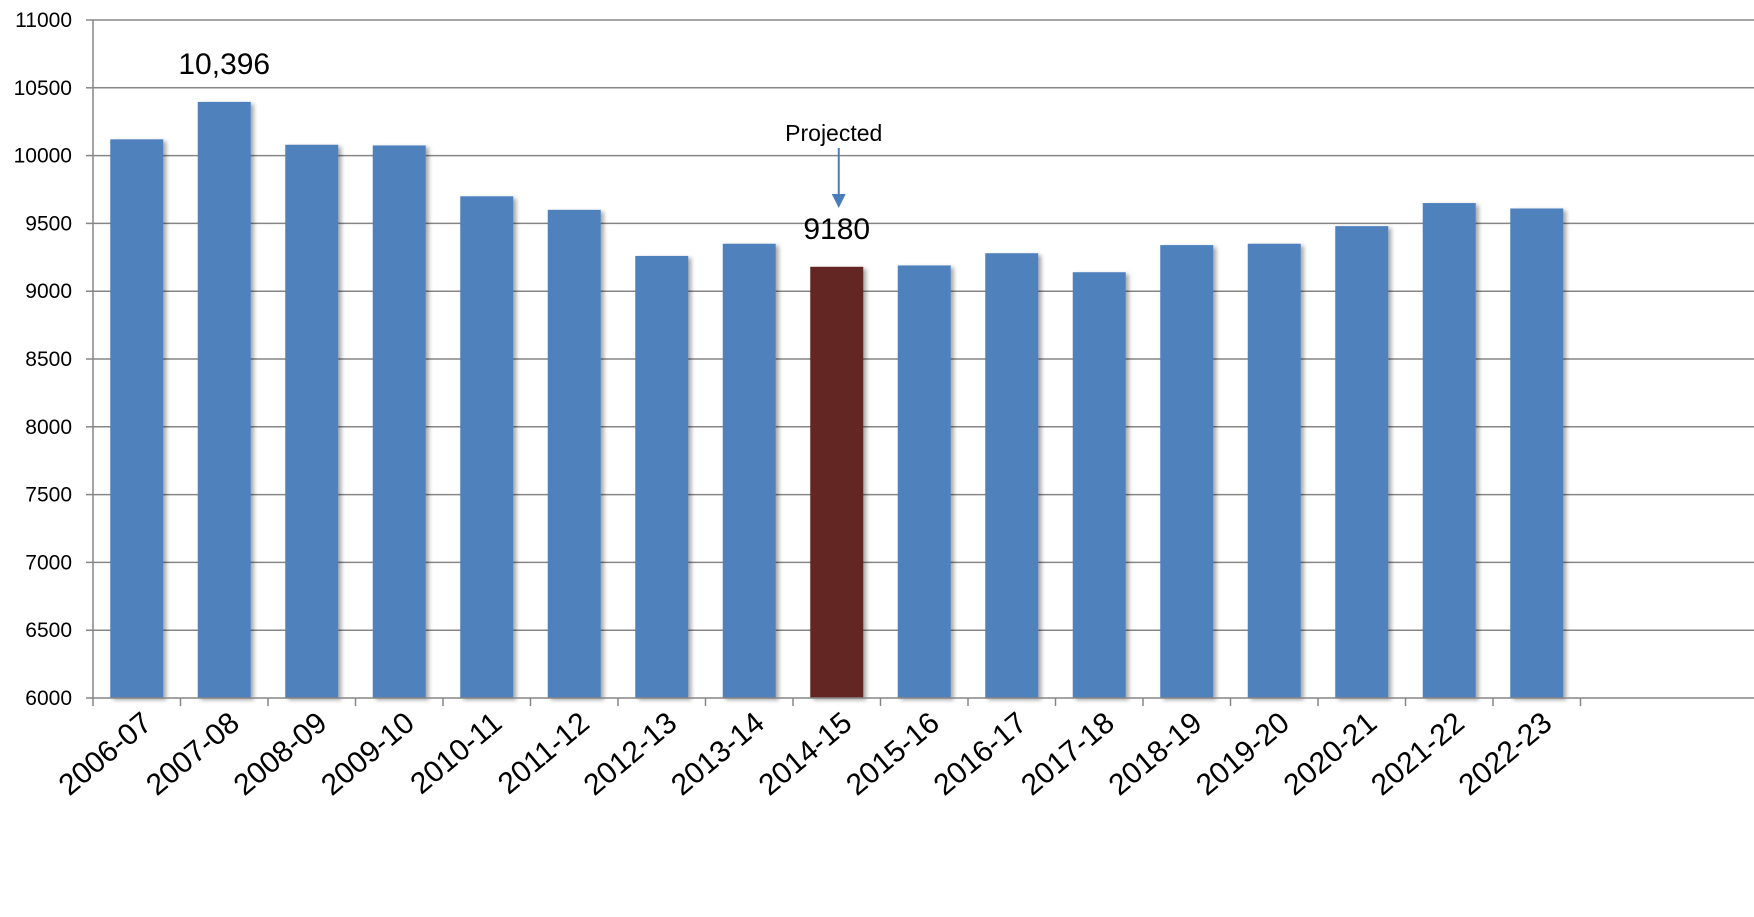  What do you see at coordinates (631, 754) in the screenshot?
I see `x-tick-label: 2012-13` at bounding box center [631, 754].